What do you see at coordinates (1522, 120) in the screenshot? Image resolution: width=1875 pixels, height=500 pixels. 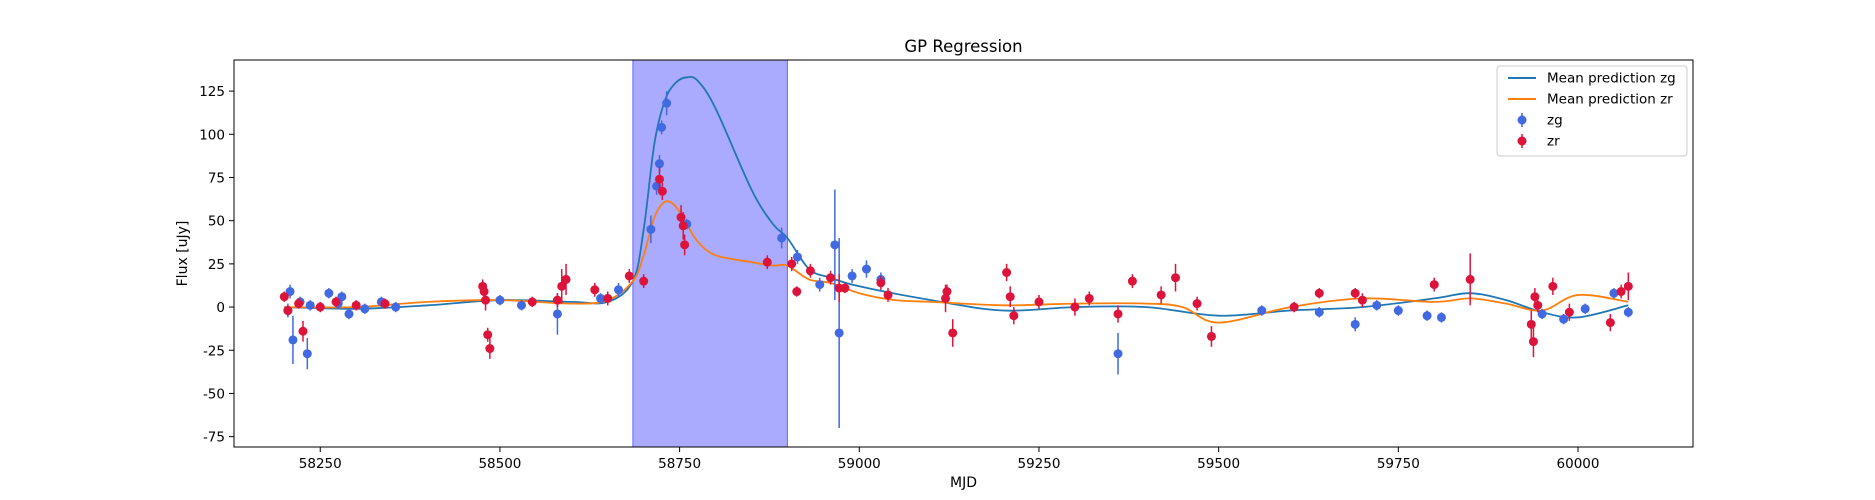 I see `legend-zg-point-swatch` at bounding box center [1522, 120].